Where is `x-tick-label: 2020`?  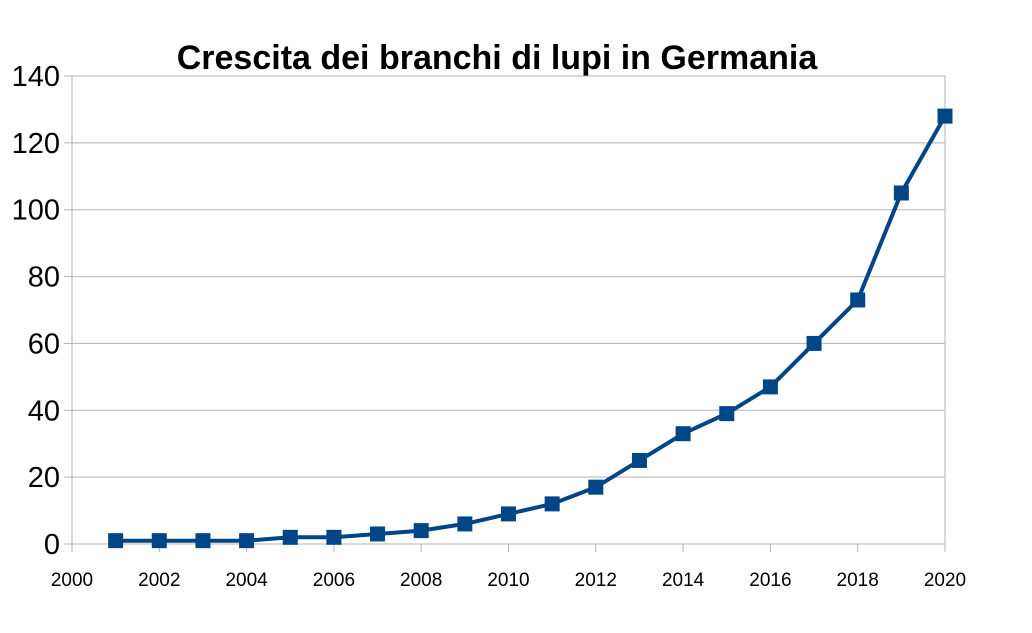 x-tick-label: 2020 is located at coordinates (945, 580).